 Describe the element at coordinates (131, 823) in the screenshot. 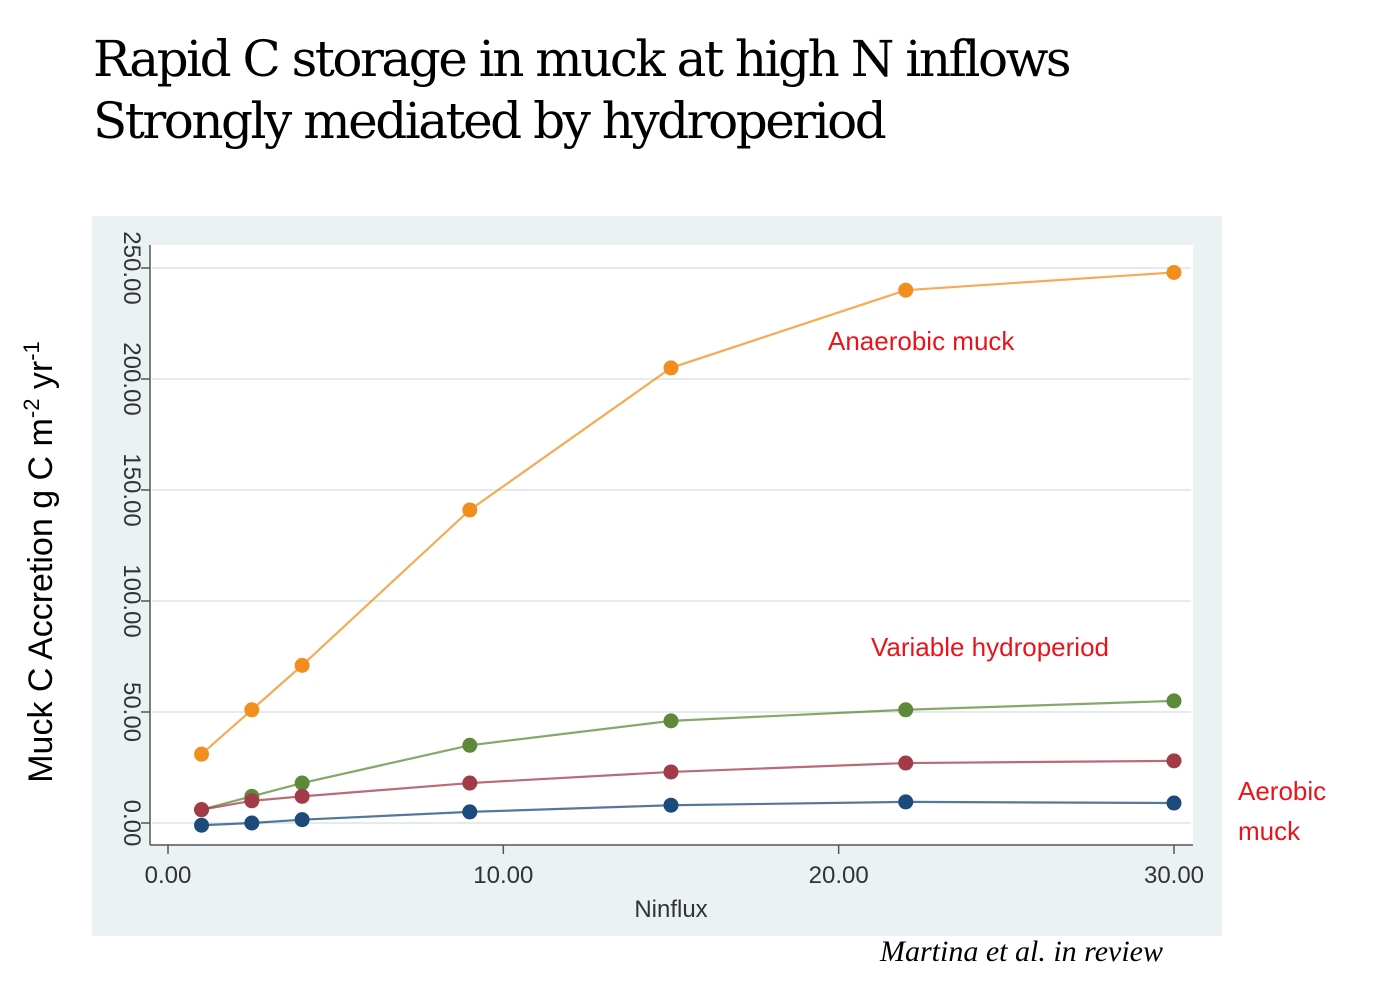

I see `y-tick-label: 0.00` at that location.